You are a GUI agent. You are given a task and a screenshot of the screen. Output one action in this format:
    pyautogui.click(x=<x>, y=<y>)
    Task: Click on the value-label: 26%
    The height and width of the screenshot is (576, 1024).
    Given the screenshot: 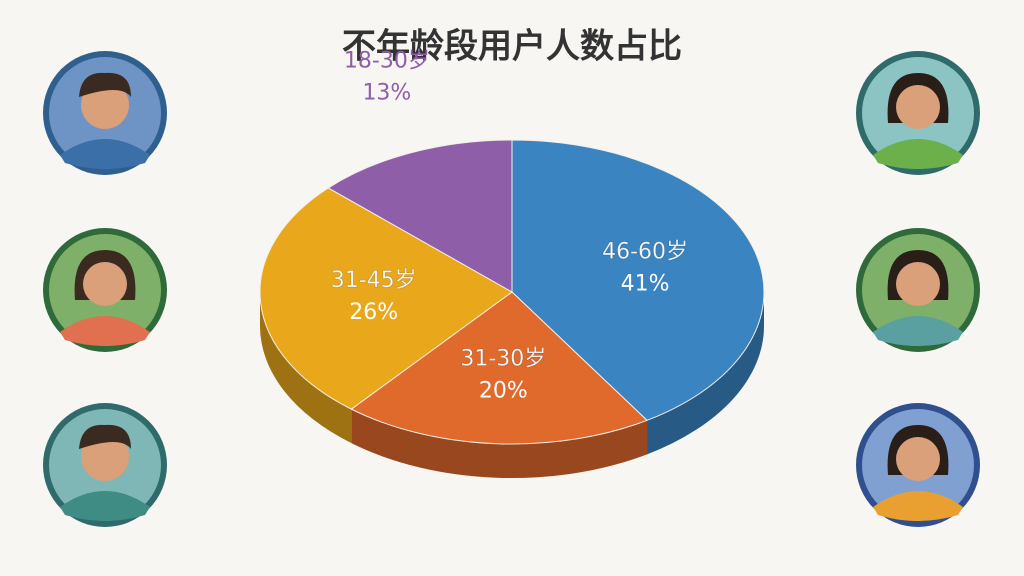 What is the action you would take?
    pyautogui.click(x=373, y=312)
    